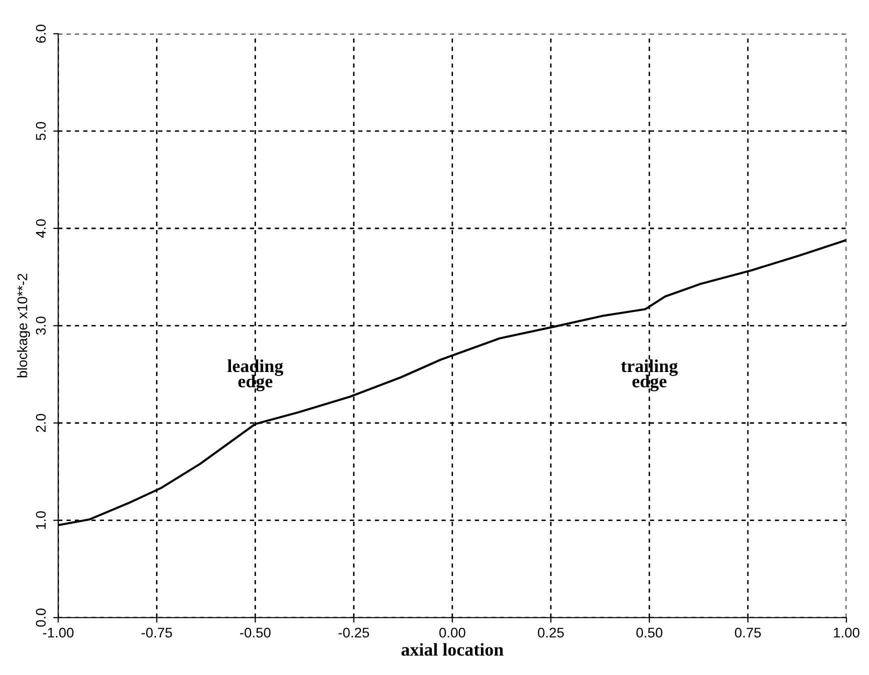 This screenshot has width=869, height=675. What do you see at coordinates (354, 633) in the screenshot?
I see `x-tick-label: -0.25` at bounding box center [354, 633].